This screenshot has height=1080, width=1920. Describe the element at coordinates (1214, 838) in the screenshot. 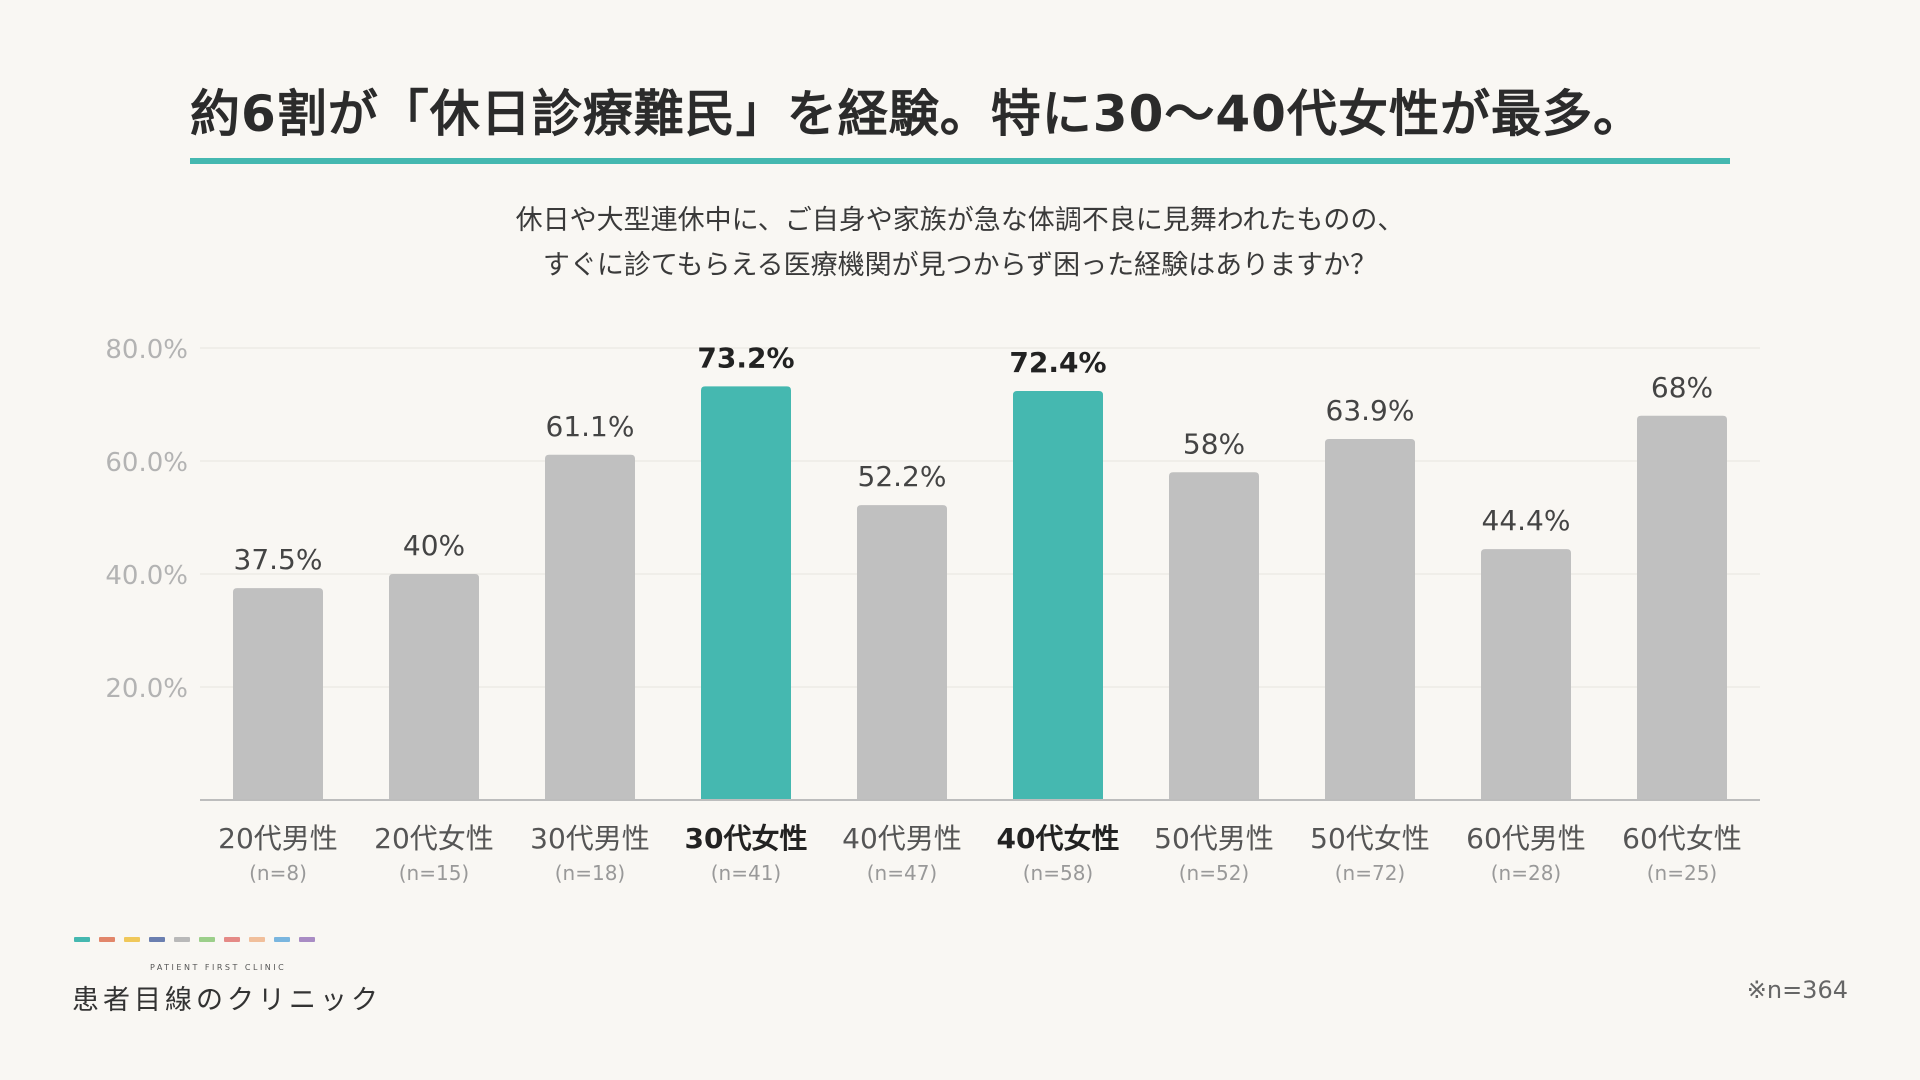

I see `x-category-label: 50代男性` at that location.